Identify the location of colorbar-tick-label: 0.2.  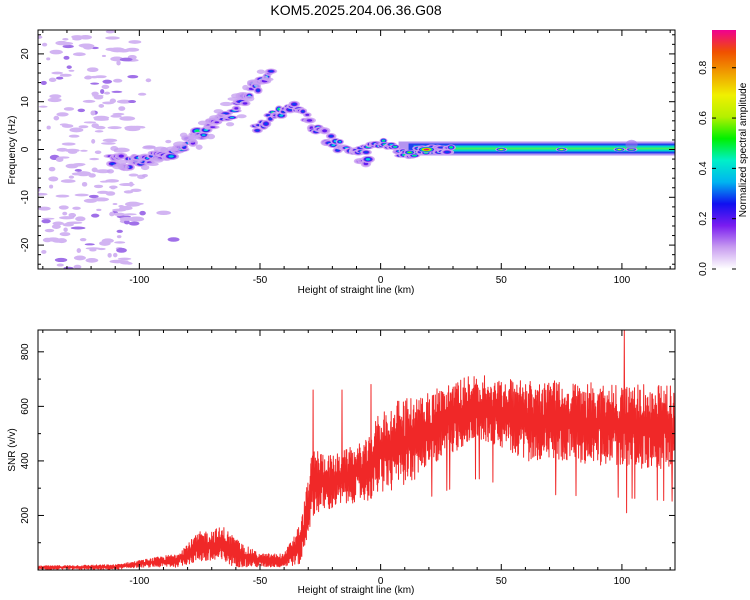
(703, 218).